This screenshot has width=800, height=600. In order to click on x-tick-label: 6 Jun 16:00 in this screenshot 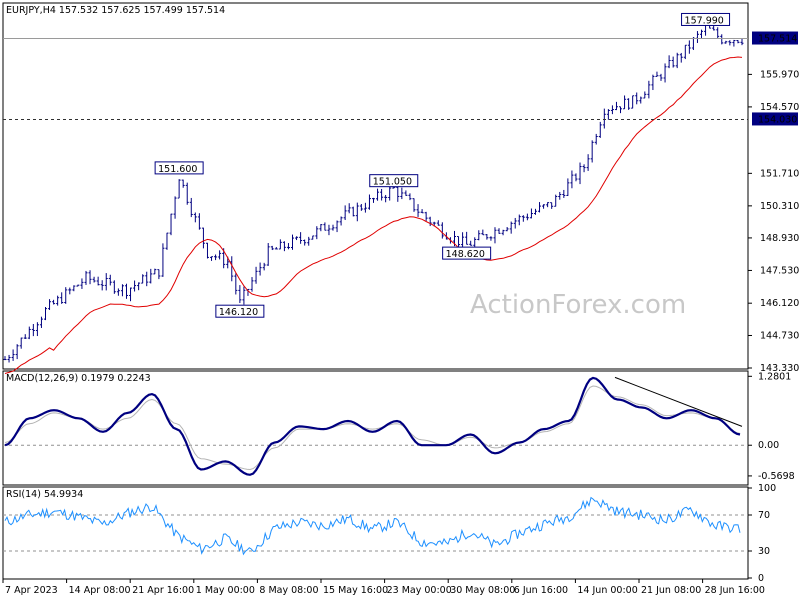, I will do `click(541, 590)`.